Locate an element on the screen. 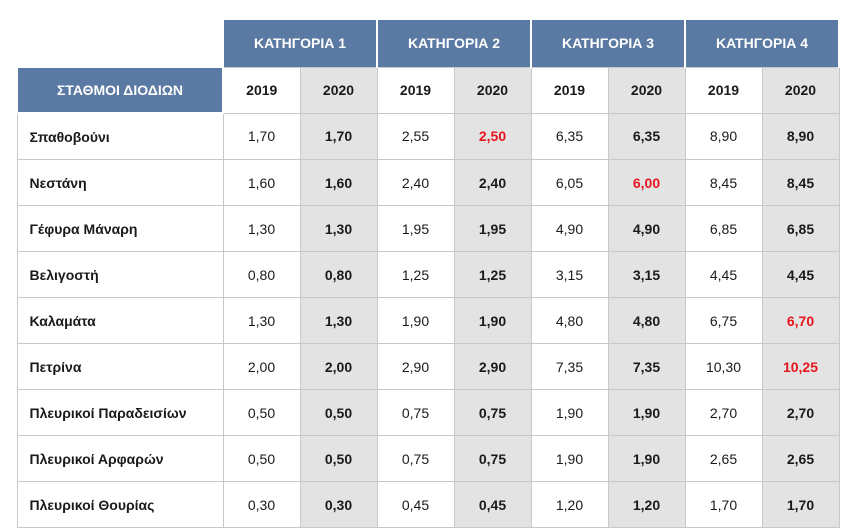 This screenshot has height=530, width=857. price-2019-cell: 4,80 is located at coordinates (569, 320).